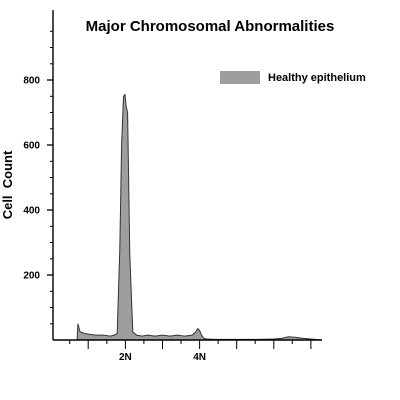 Image resolution: width=400 pixels, height=400 pixels. Describe the element at coordinates (31, 81) in the screenshot. I see `y-tick-label: 800` at that location.